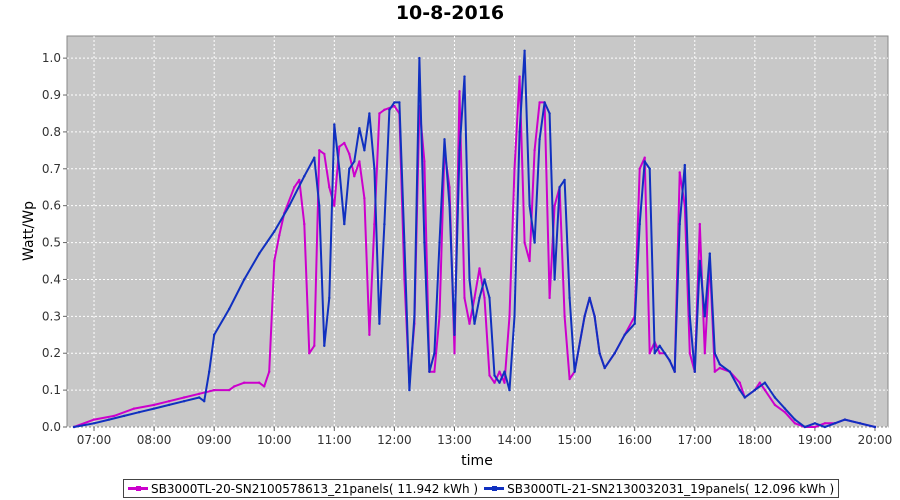  I want to click on x-tick-label: 18:00, so click(755, 440).